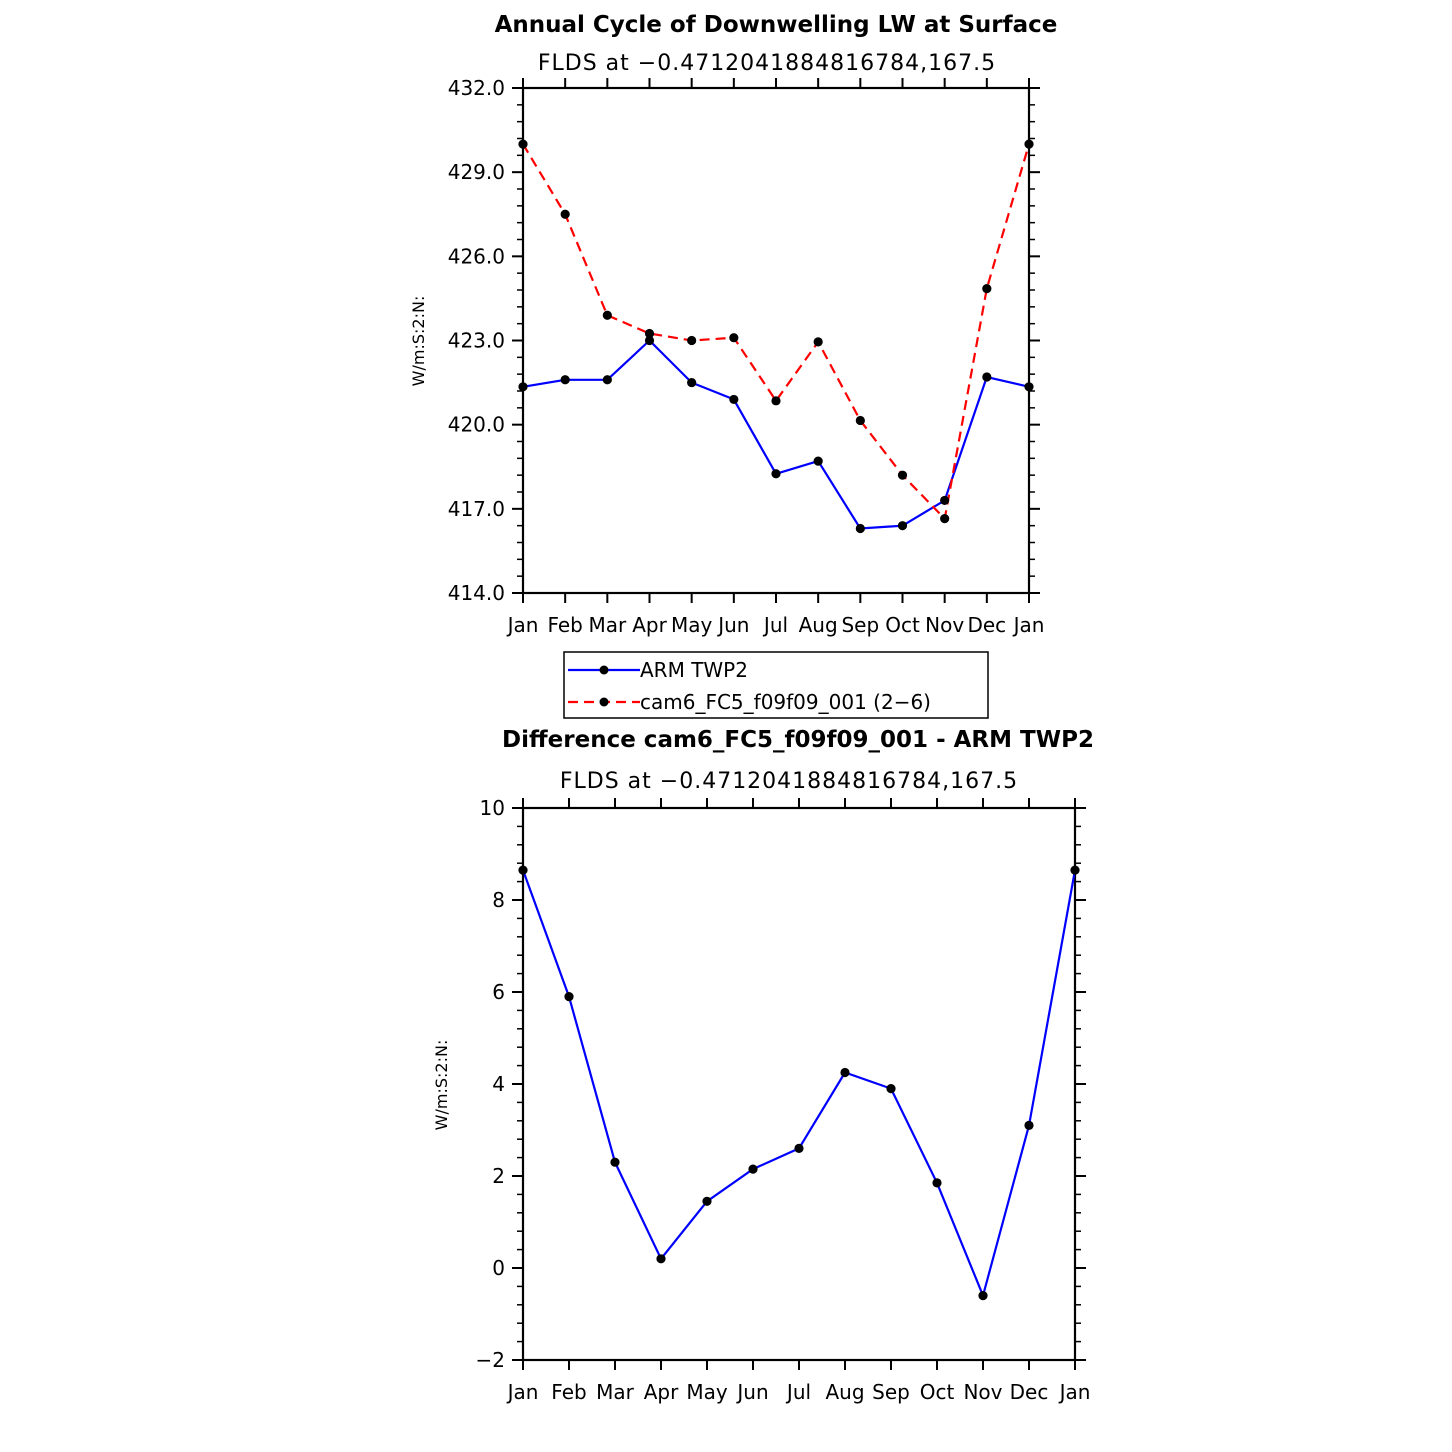 This screenshot has width=1452, height=1452. I want to click on y-tick-label: −2, so click(490, 1360).